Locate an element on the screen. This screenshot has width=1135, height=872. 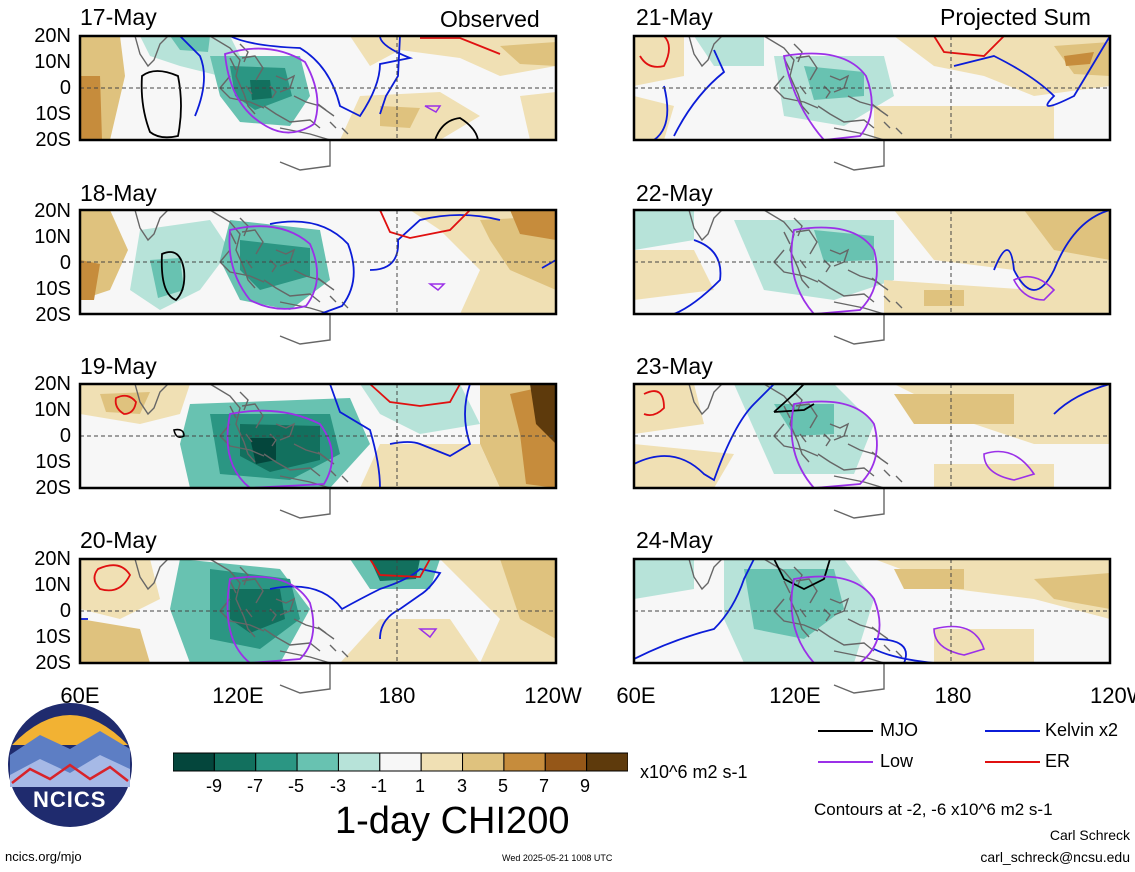
map-panel-17-may is located at coordinates (318, 102).